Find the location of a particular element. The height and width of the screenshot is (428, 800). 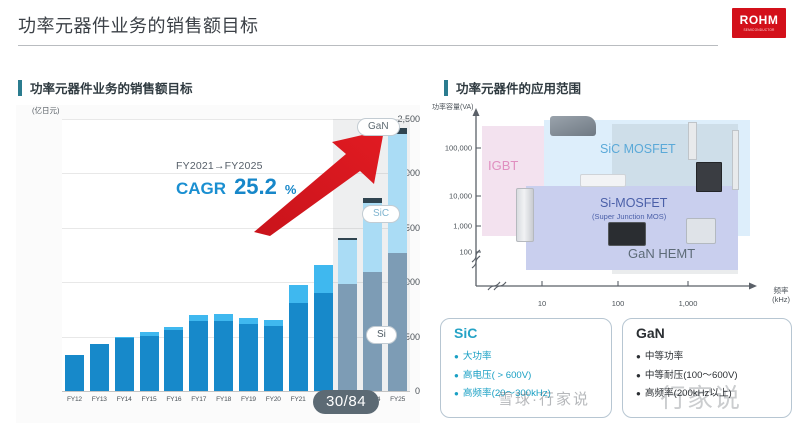

page-number-badge: 30/84 is located at coordinates (346, 402).